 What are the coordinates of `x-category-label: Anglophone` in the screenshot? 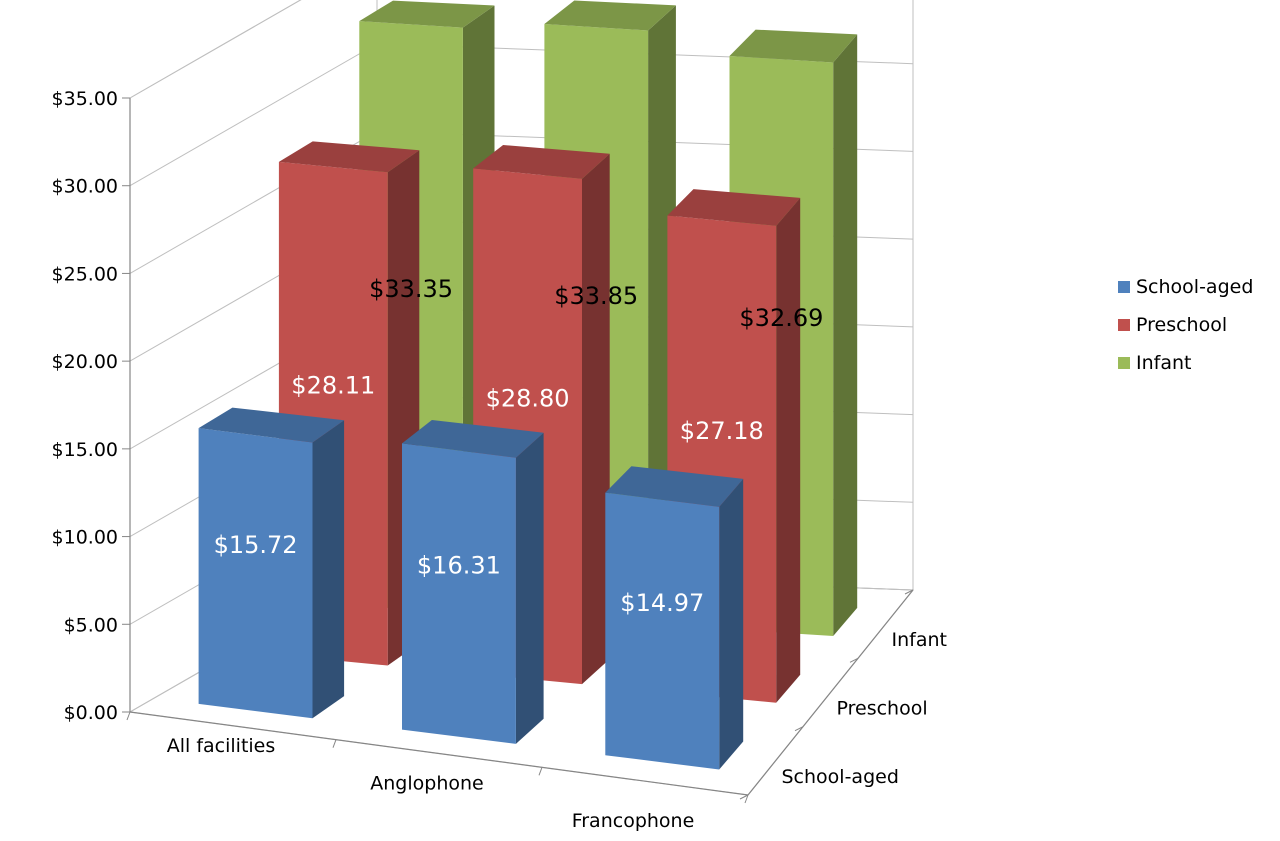 It's located at (426, 784).